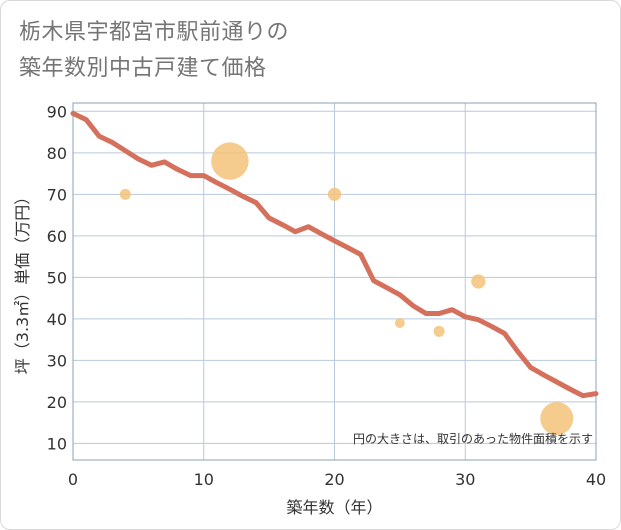 The width and height of the screenshot is (621, 530). I want to click on chart-title-line2: 築年数別中古戸建て価格, so click(143, 68).